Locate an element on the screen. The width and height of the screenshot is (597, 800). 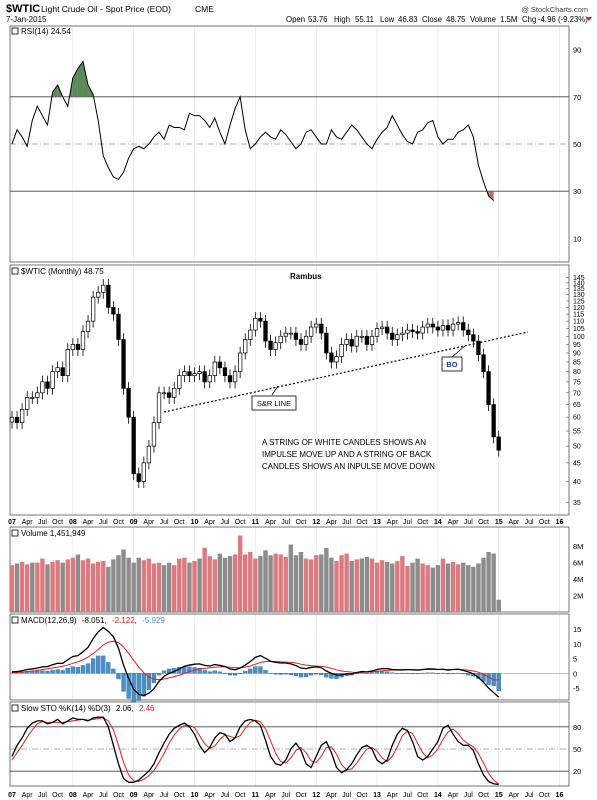
macd-legend-swatch is located at coordinates (15, 620).